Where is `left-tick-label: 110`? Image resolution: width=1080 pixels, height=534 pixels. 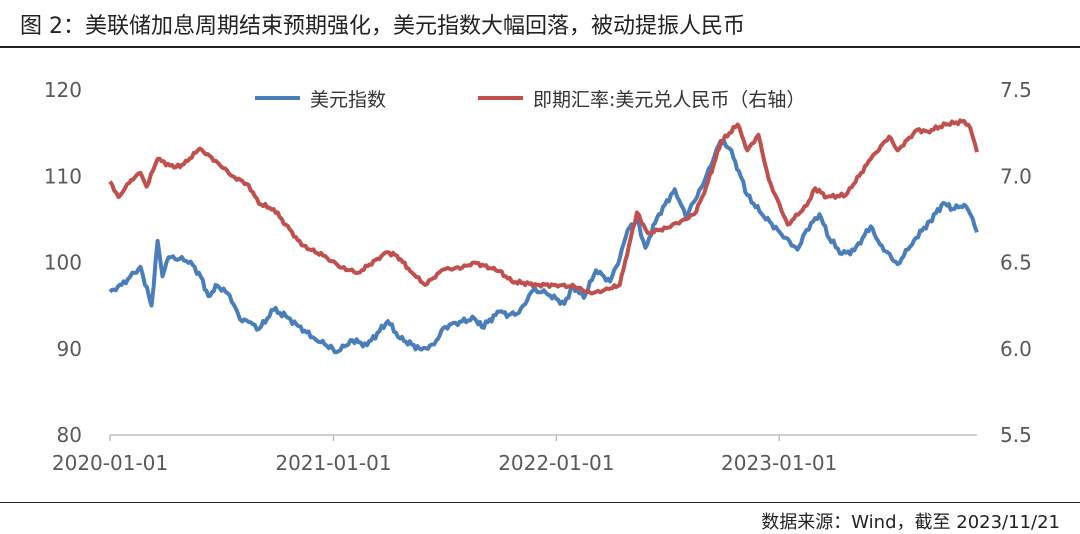 left-tick-label: 110 is located at coordinates (63, 176).